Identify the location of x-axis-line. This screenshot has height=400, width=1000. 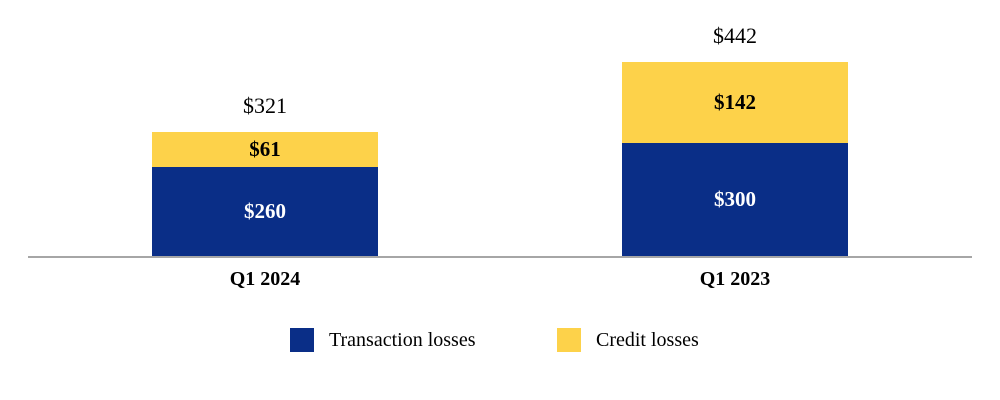
(500, 257).